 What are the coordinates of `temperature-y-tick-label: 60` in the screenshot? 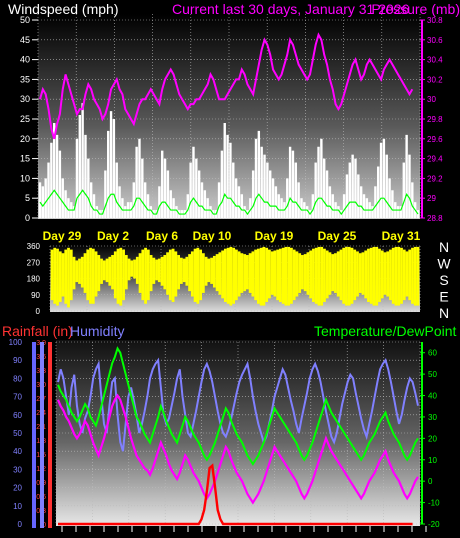 It's located at (432, 353).